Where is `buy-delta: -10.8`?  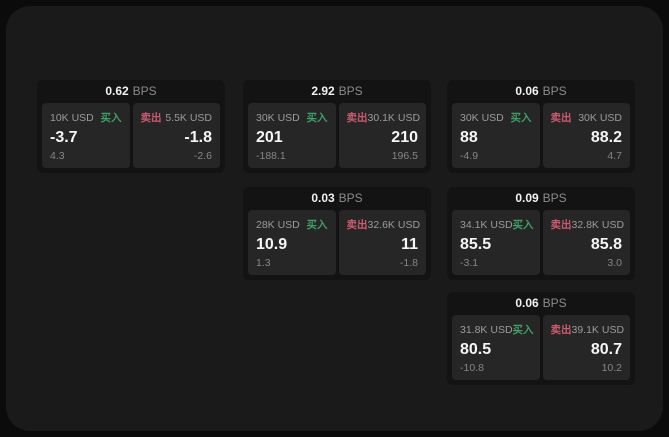
buy-delta: -10.8 is located at coordinates (472, 368).